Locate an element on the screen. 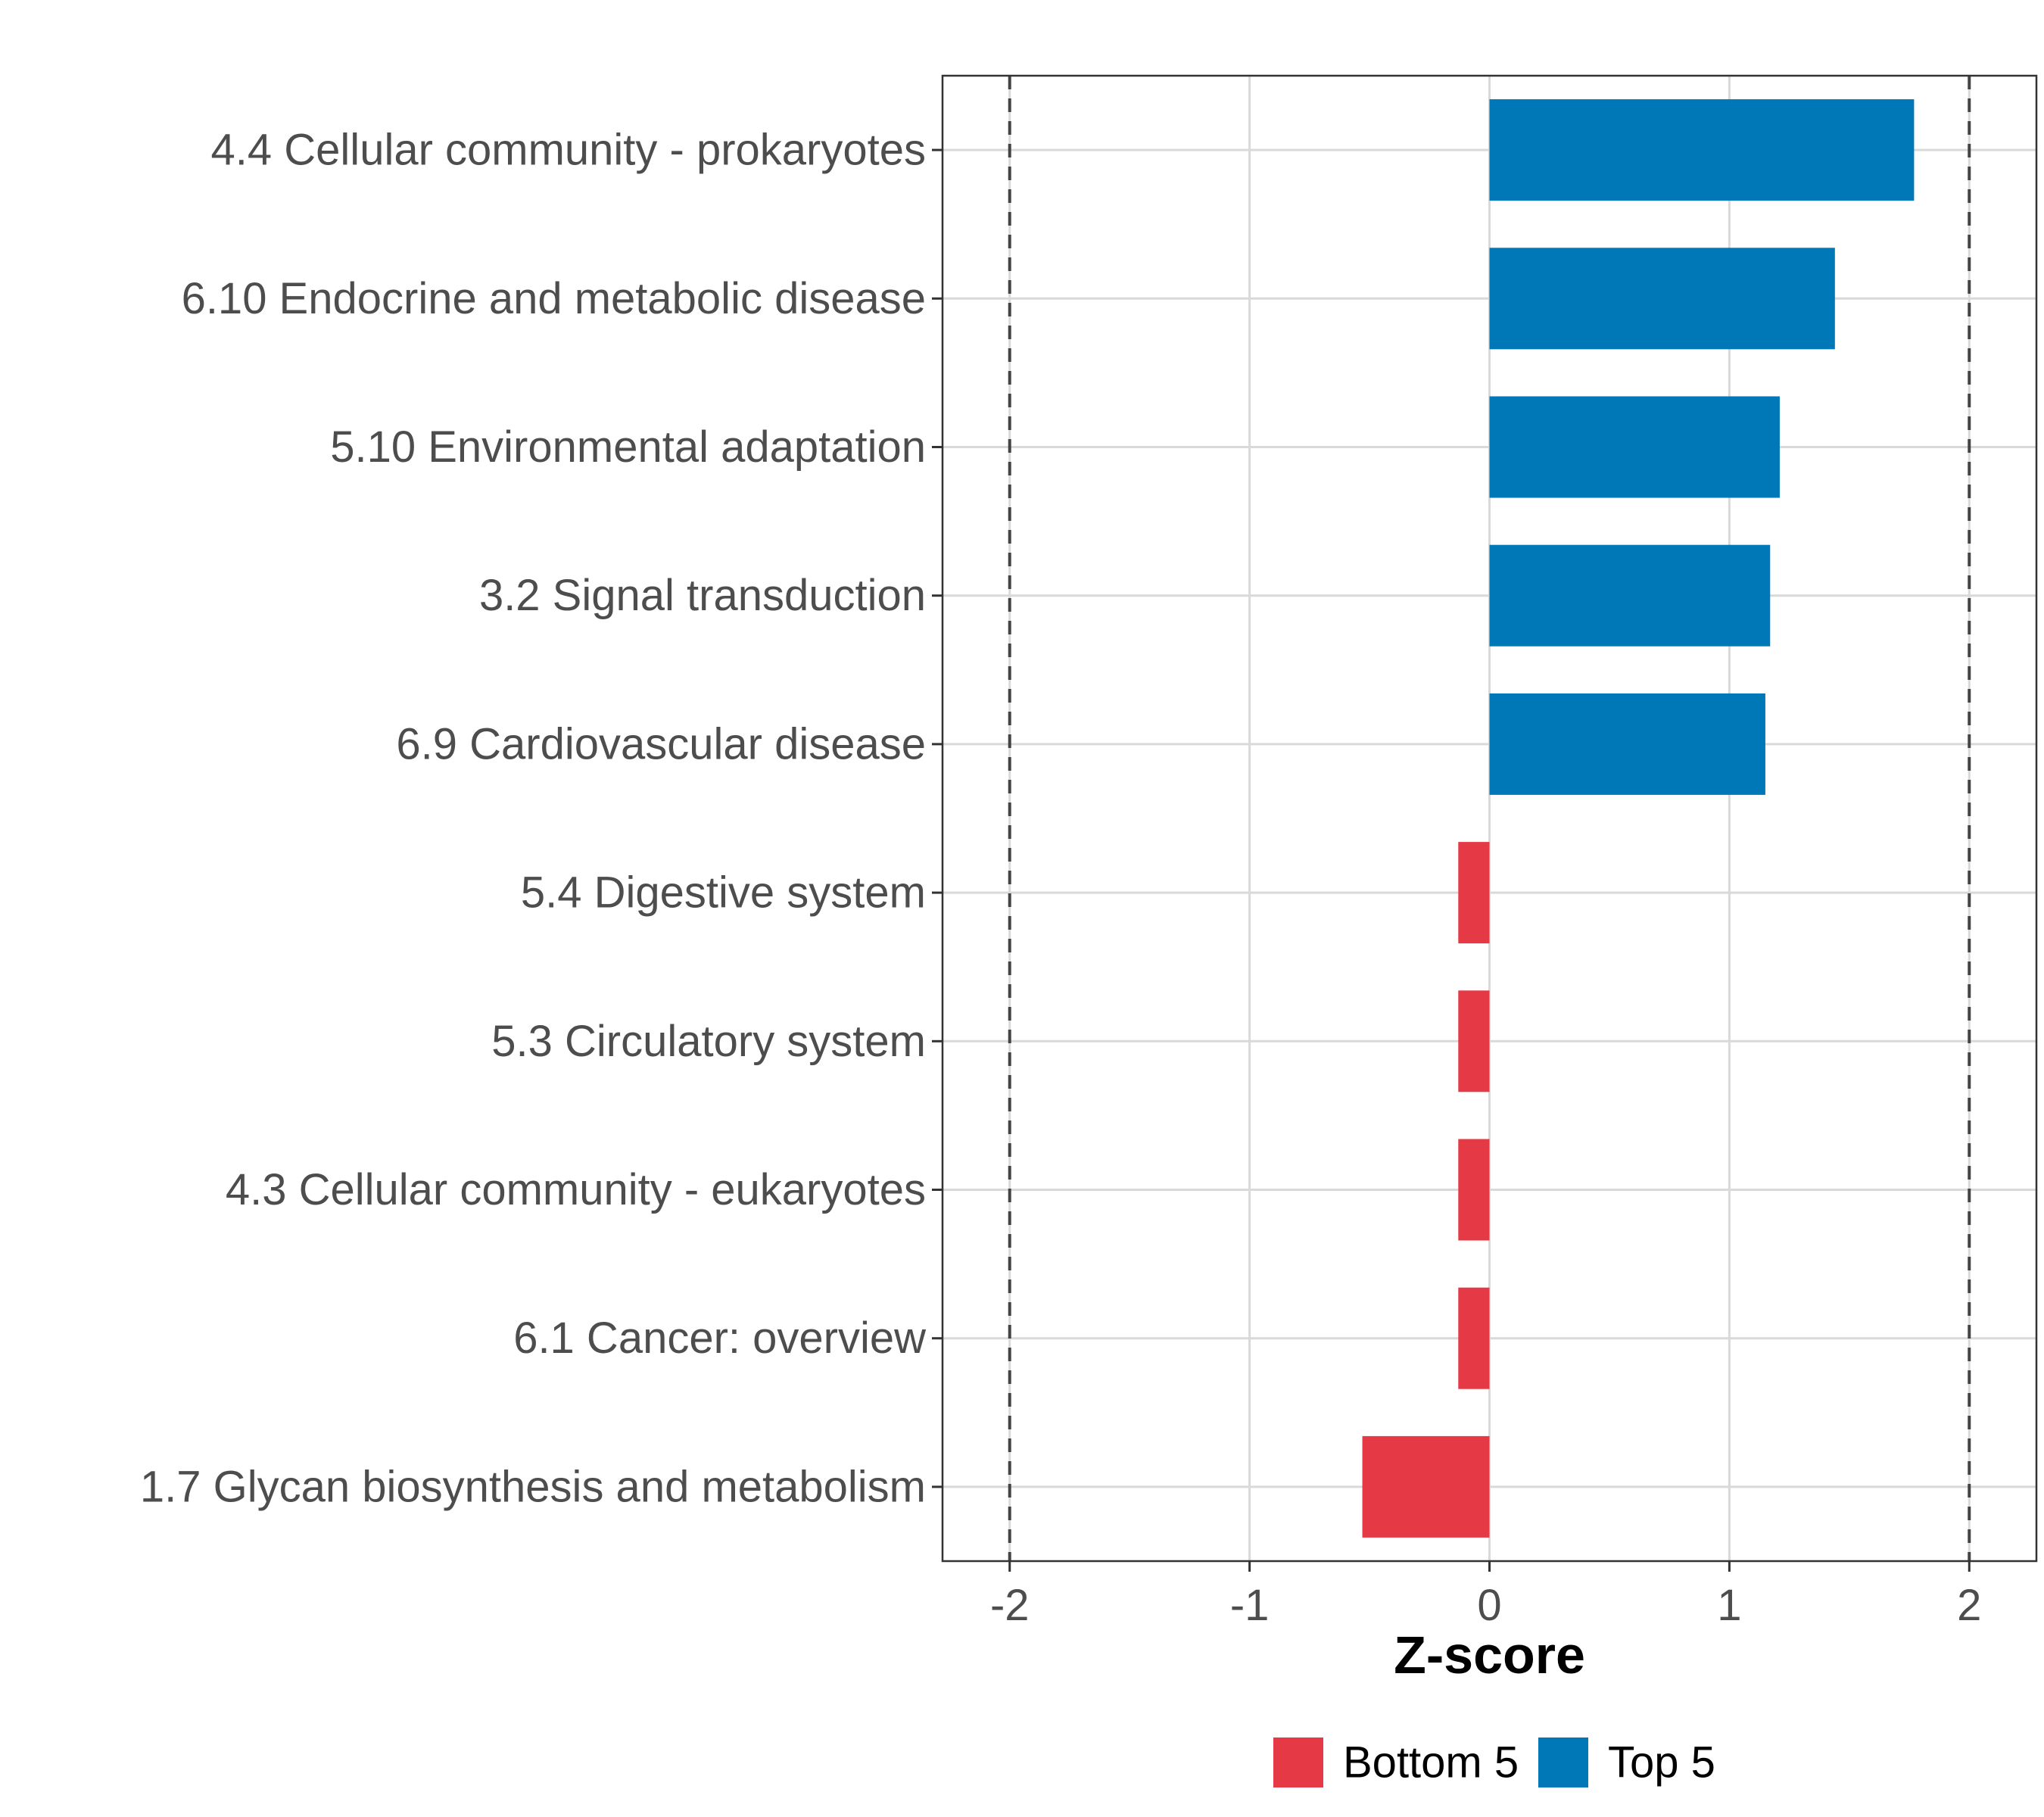 This screenshot has width=2044, height=1817. y-tick-label: 3.2 Signal transduction is located at coordinates (702, 595).